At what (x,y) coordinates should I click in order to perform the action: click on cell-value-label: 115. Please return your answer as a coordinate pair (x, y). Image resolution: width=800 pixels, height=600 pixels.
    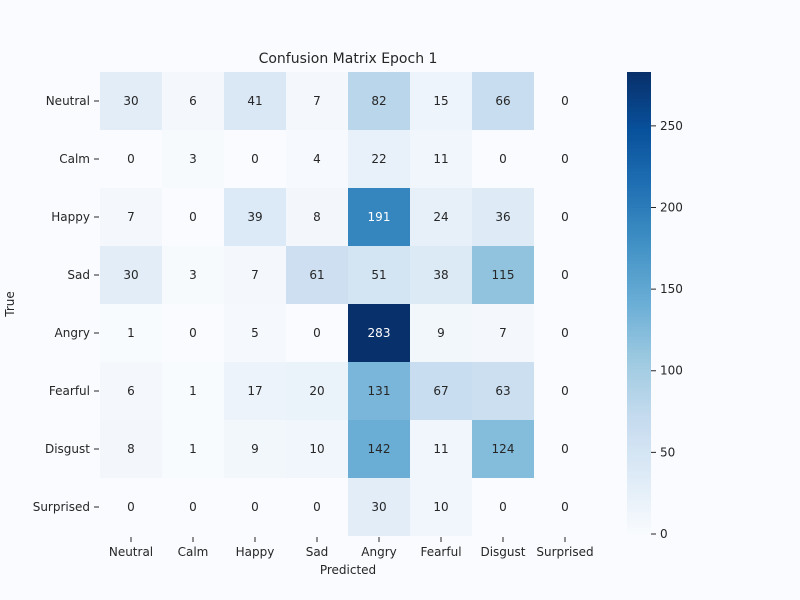
    Looking at the image, I should click on (503, 275).